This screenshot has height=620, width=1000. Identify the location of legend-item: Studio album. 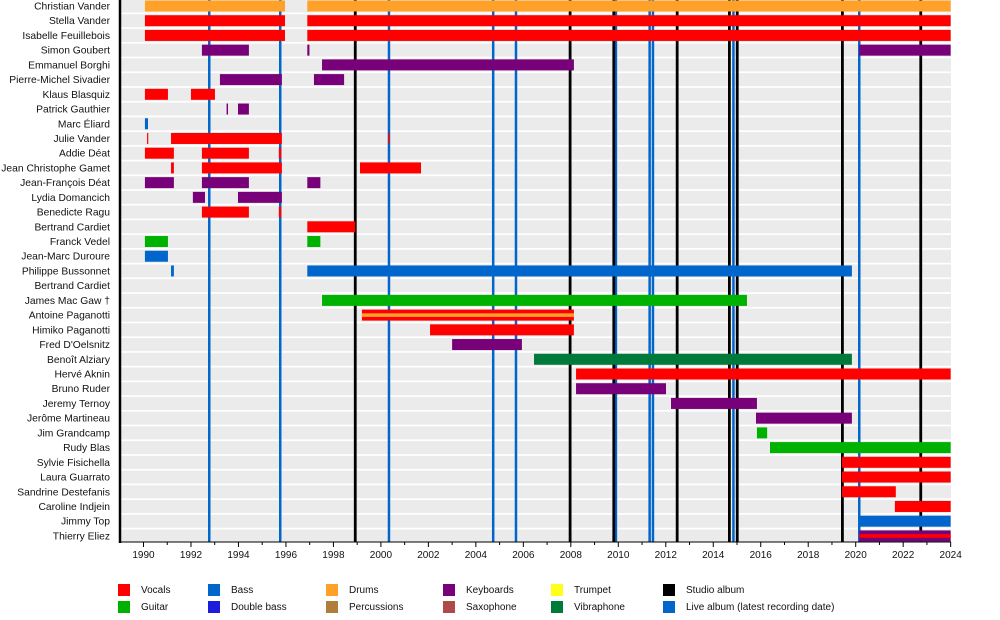
(703, 590).